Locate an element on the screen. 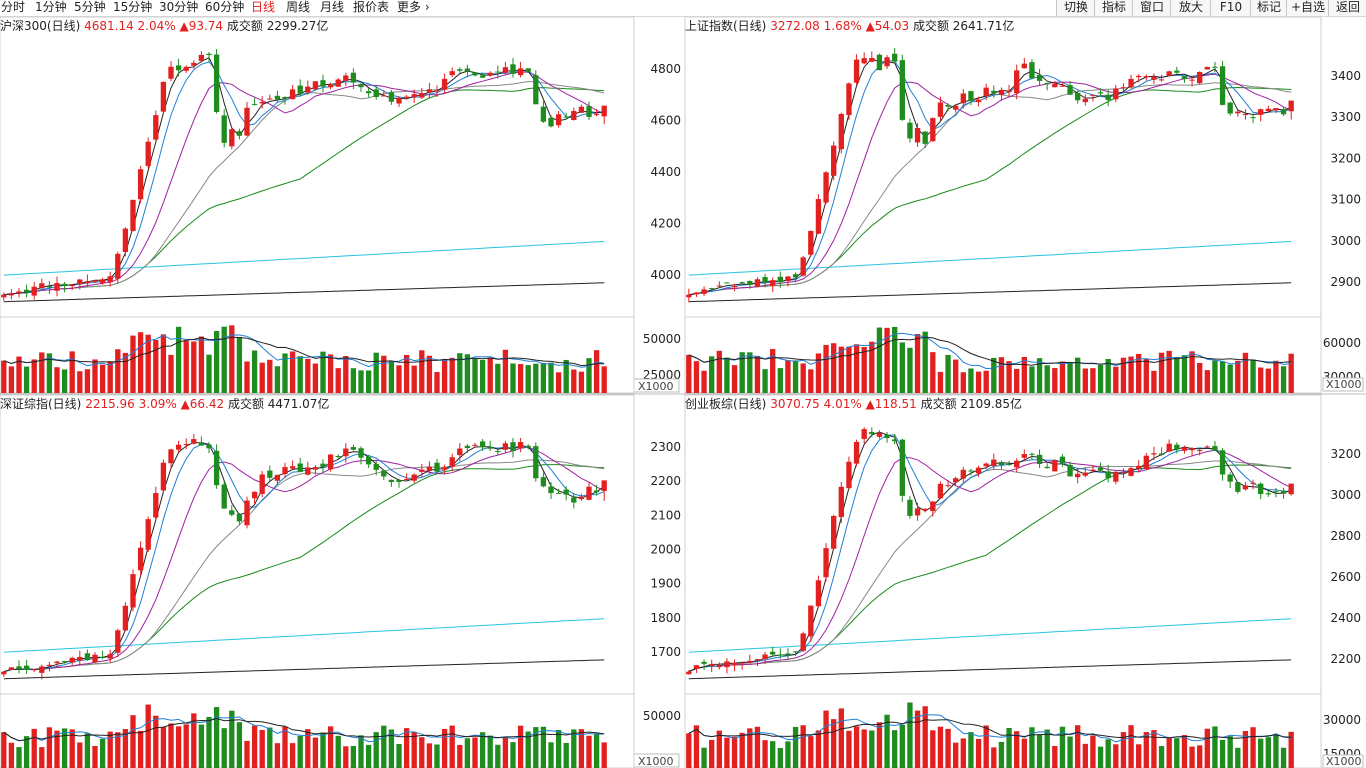 The height and width of the screenshot is (768, 1366). mark-button: 标记 is located at coordinates (1268, 8).